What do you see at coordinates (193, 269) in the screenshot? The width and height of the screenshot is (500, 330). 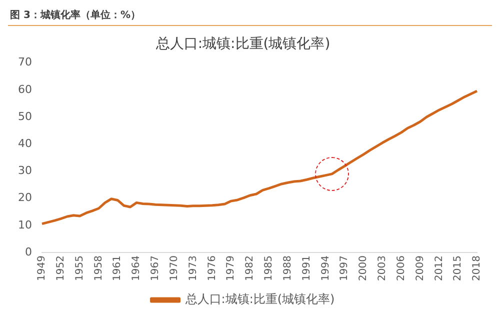 I see `x-tick-label: 1973` at bounding box center [193, 269].